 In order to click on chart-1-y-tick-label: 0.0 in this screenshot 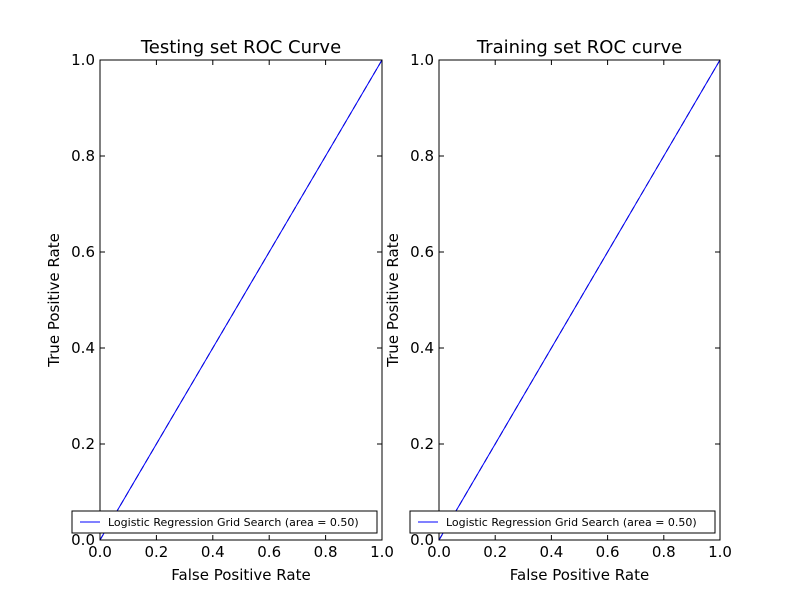, I will do `click(83, 540)`.